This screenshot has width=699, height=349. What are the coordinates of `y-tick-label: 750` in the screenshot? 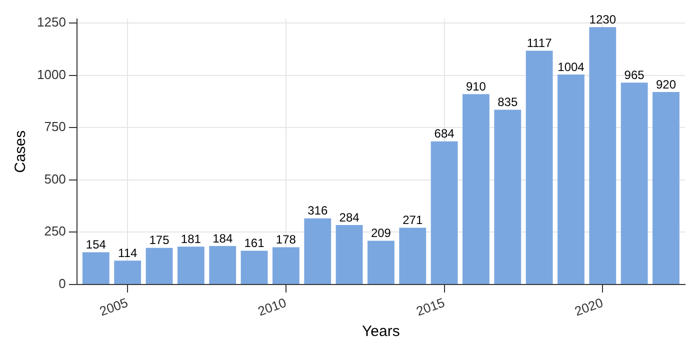 It's located at (55, 126).